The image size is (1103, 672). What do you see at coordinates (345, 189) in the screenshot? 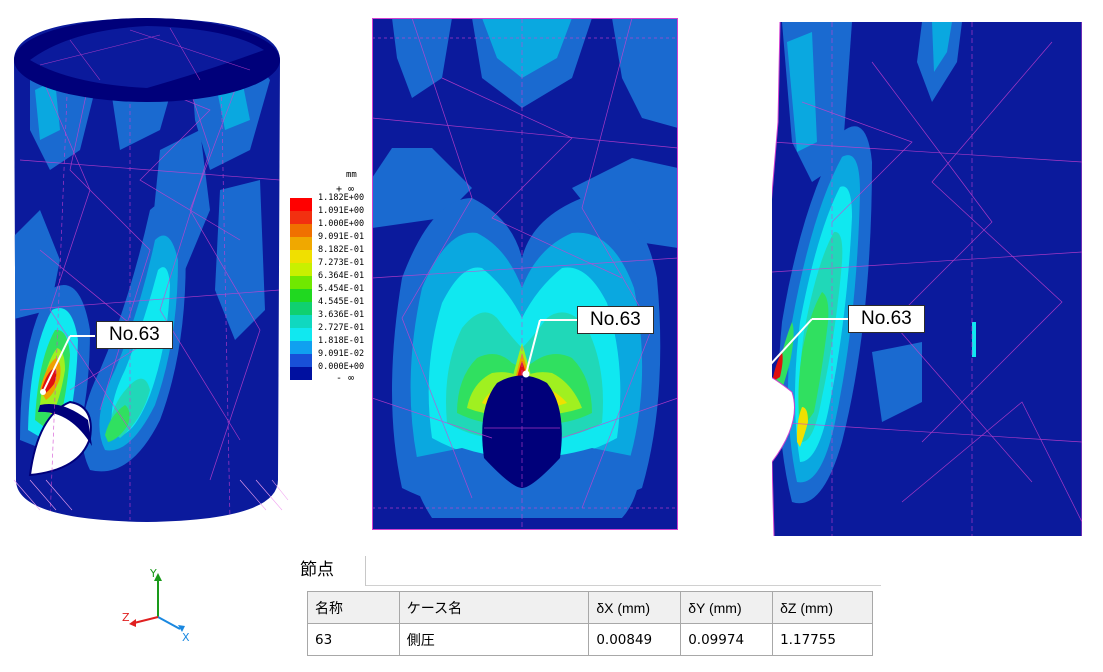
I see `legend-plus-infinity: + ∞` at bounding box center [345, 189].